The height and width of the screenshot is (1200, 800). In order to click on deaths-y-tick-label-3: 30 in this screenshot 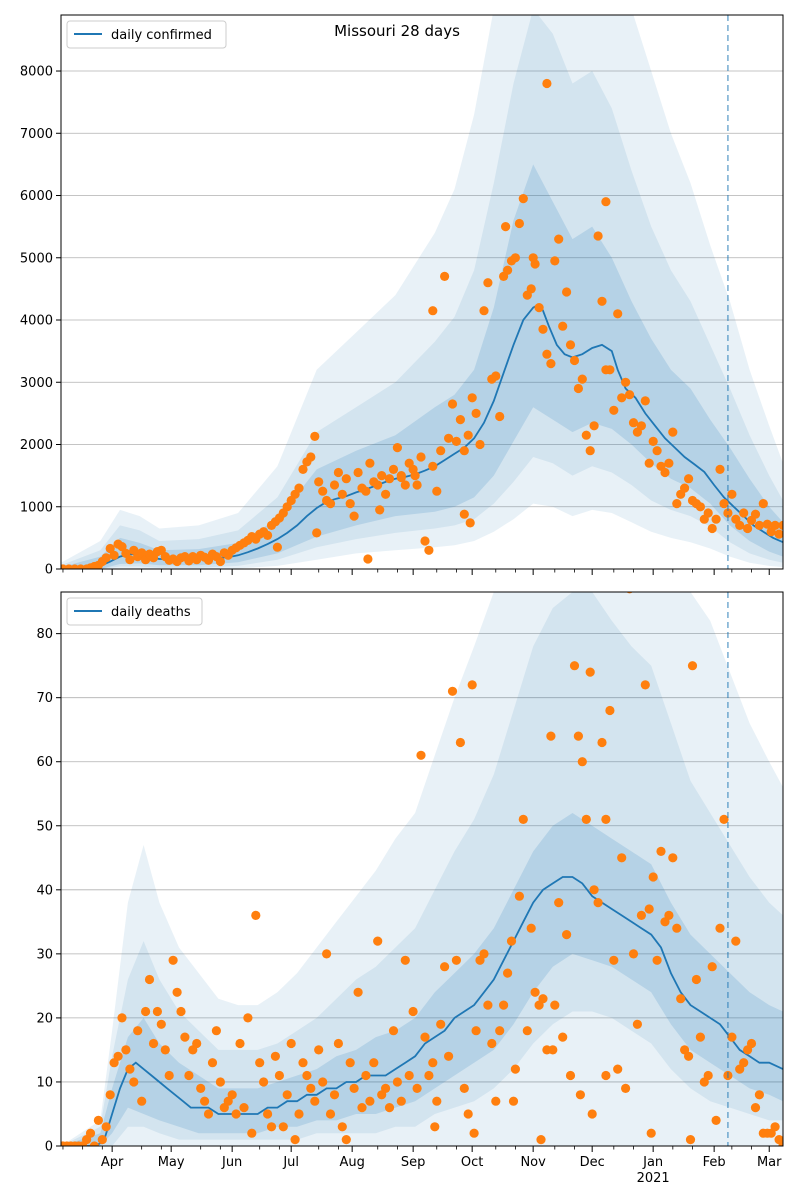, I will do `click(44, 954)`.